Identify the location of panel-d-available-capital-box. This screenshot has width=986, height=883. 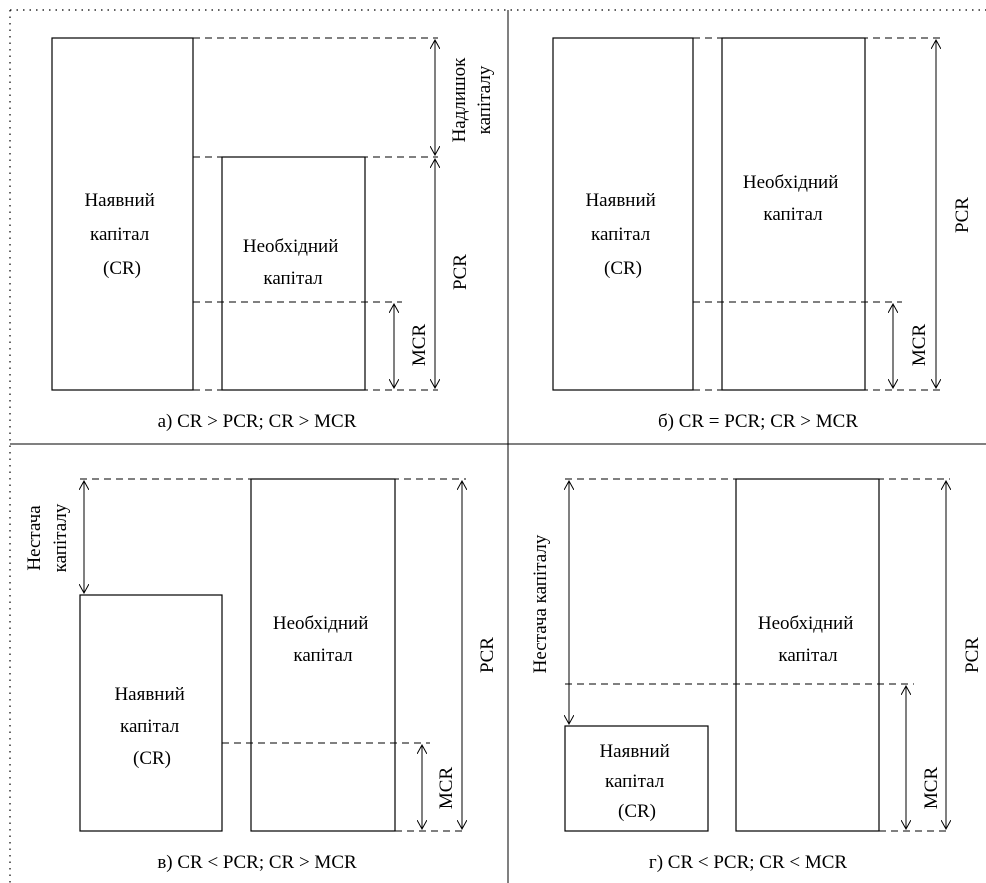
(636, 778).